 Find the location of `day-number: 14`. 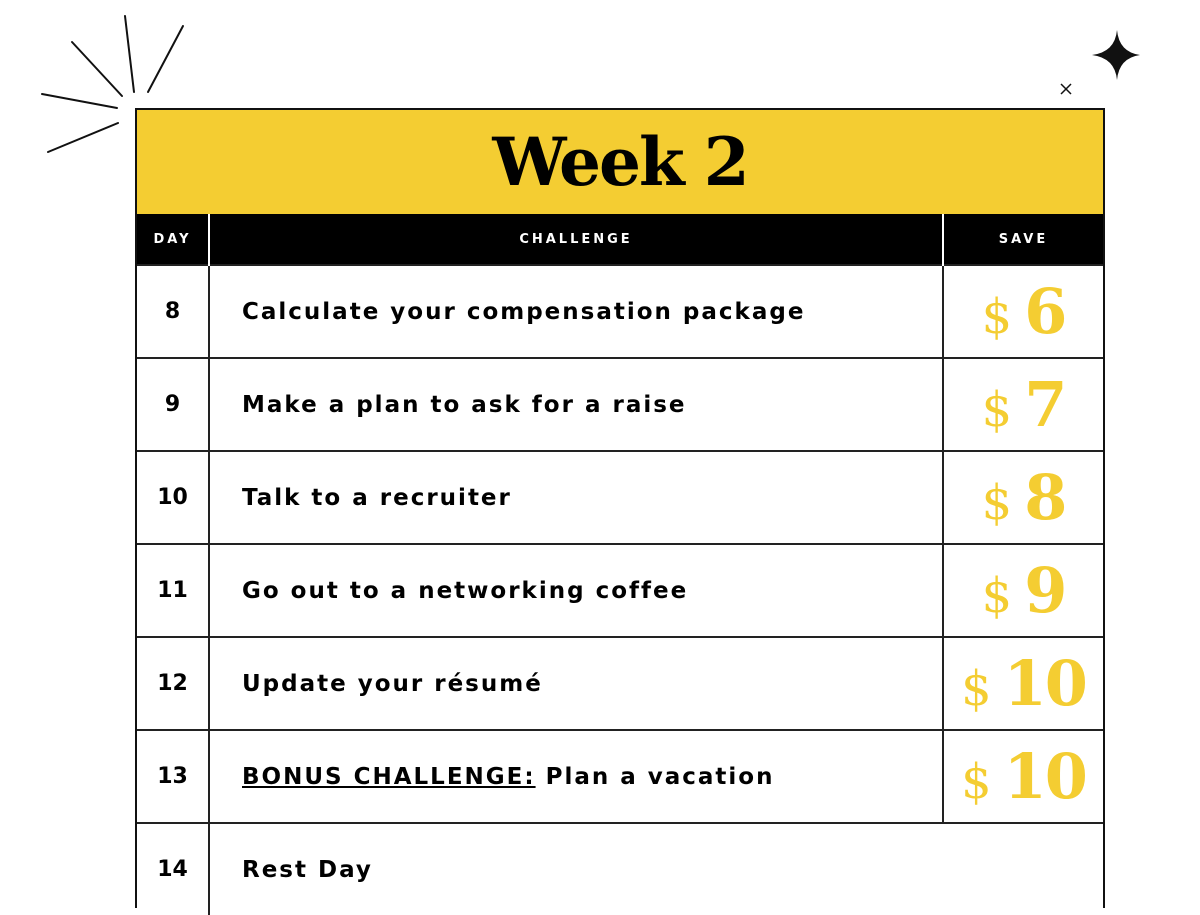

day-number: 14 is located at coordinates (173, 868).